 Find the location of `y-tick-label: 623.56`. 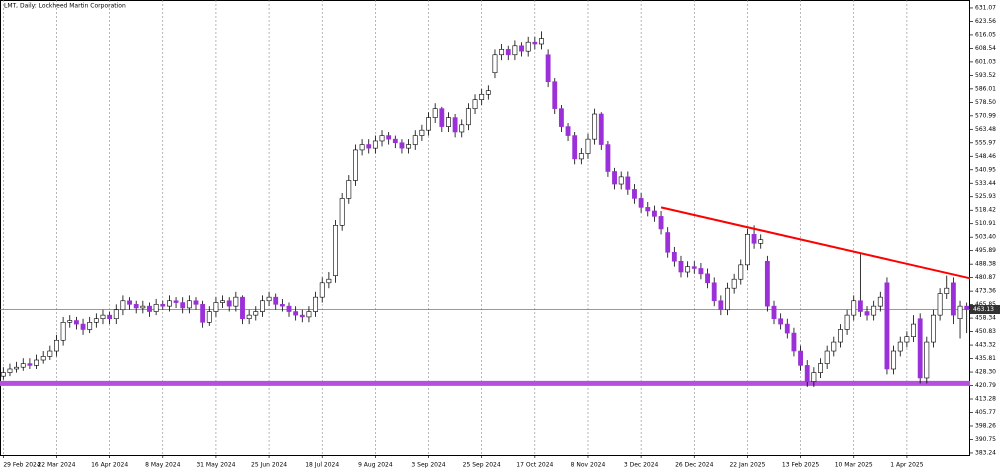

y-tick-label: 623.56 is located at coordinates (985, 21).